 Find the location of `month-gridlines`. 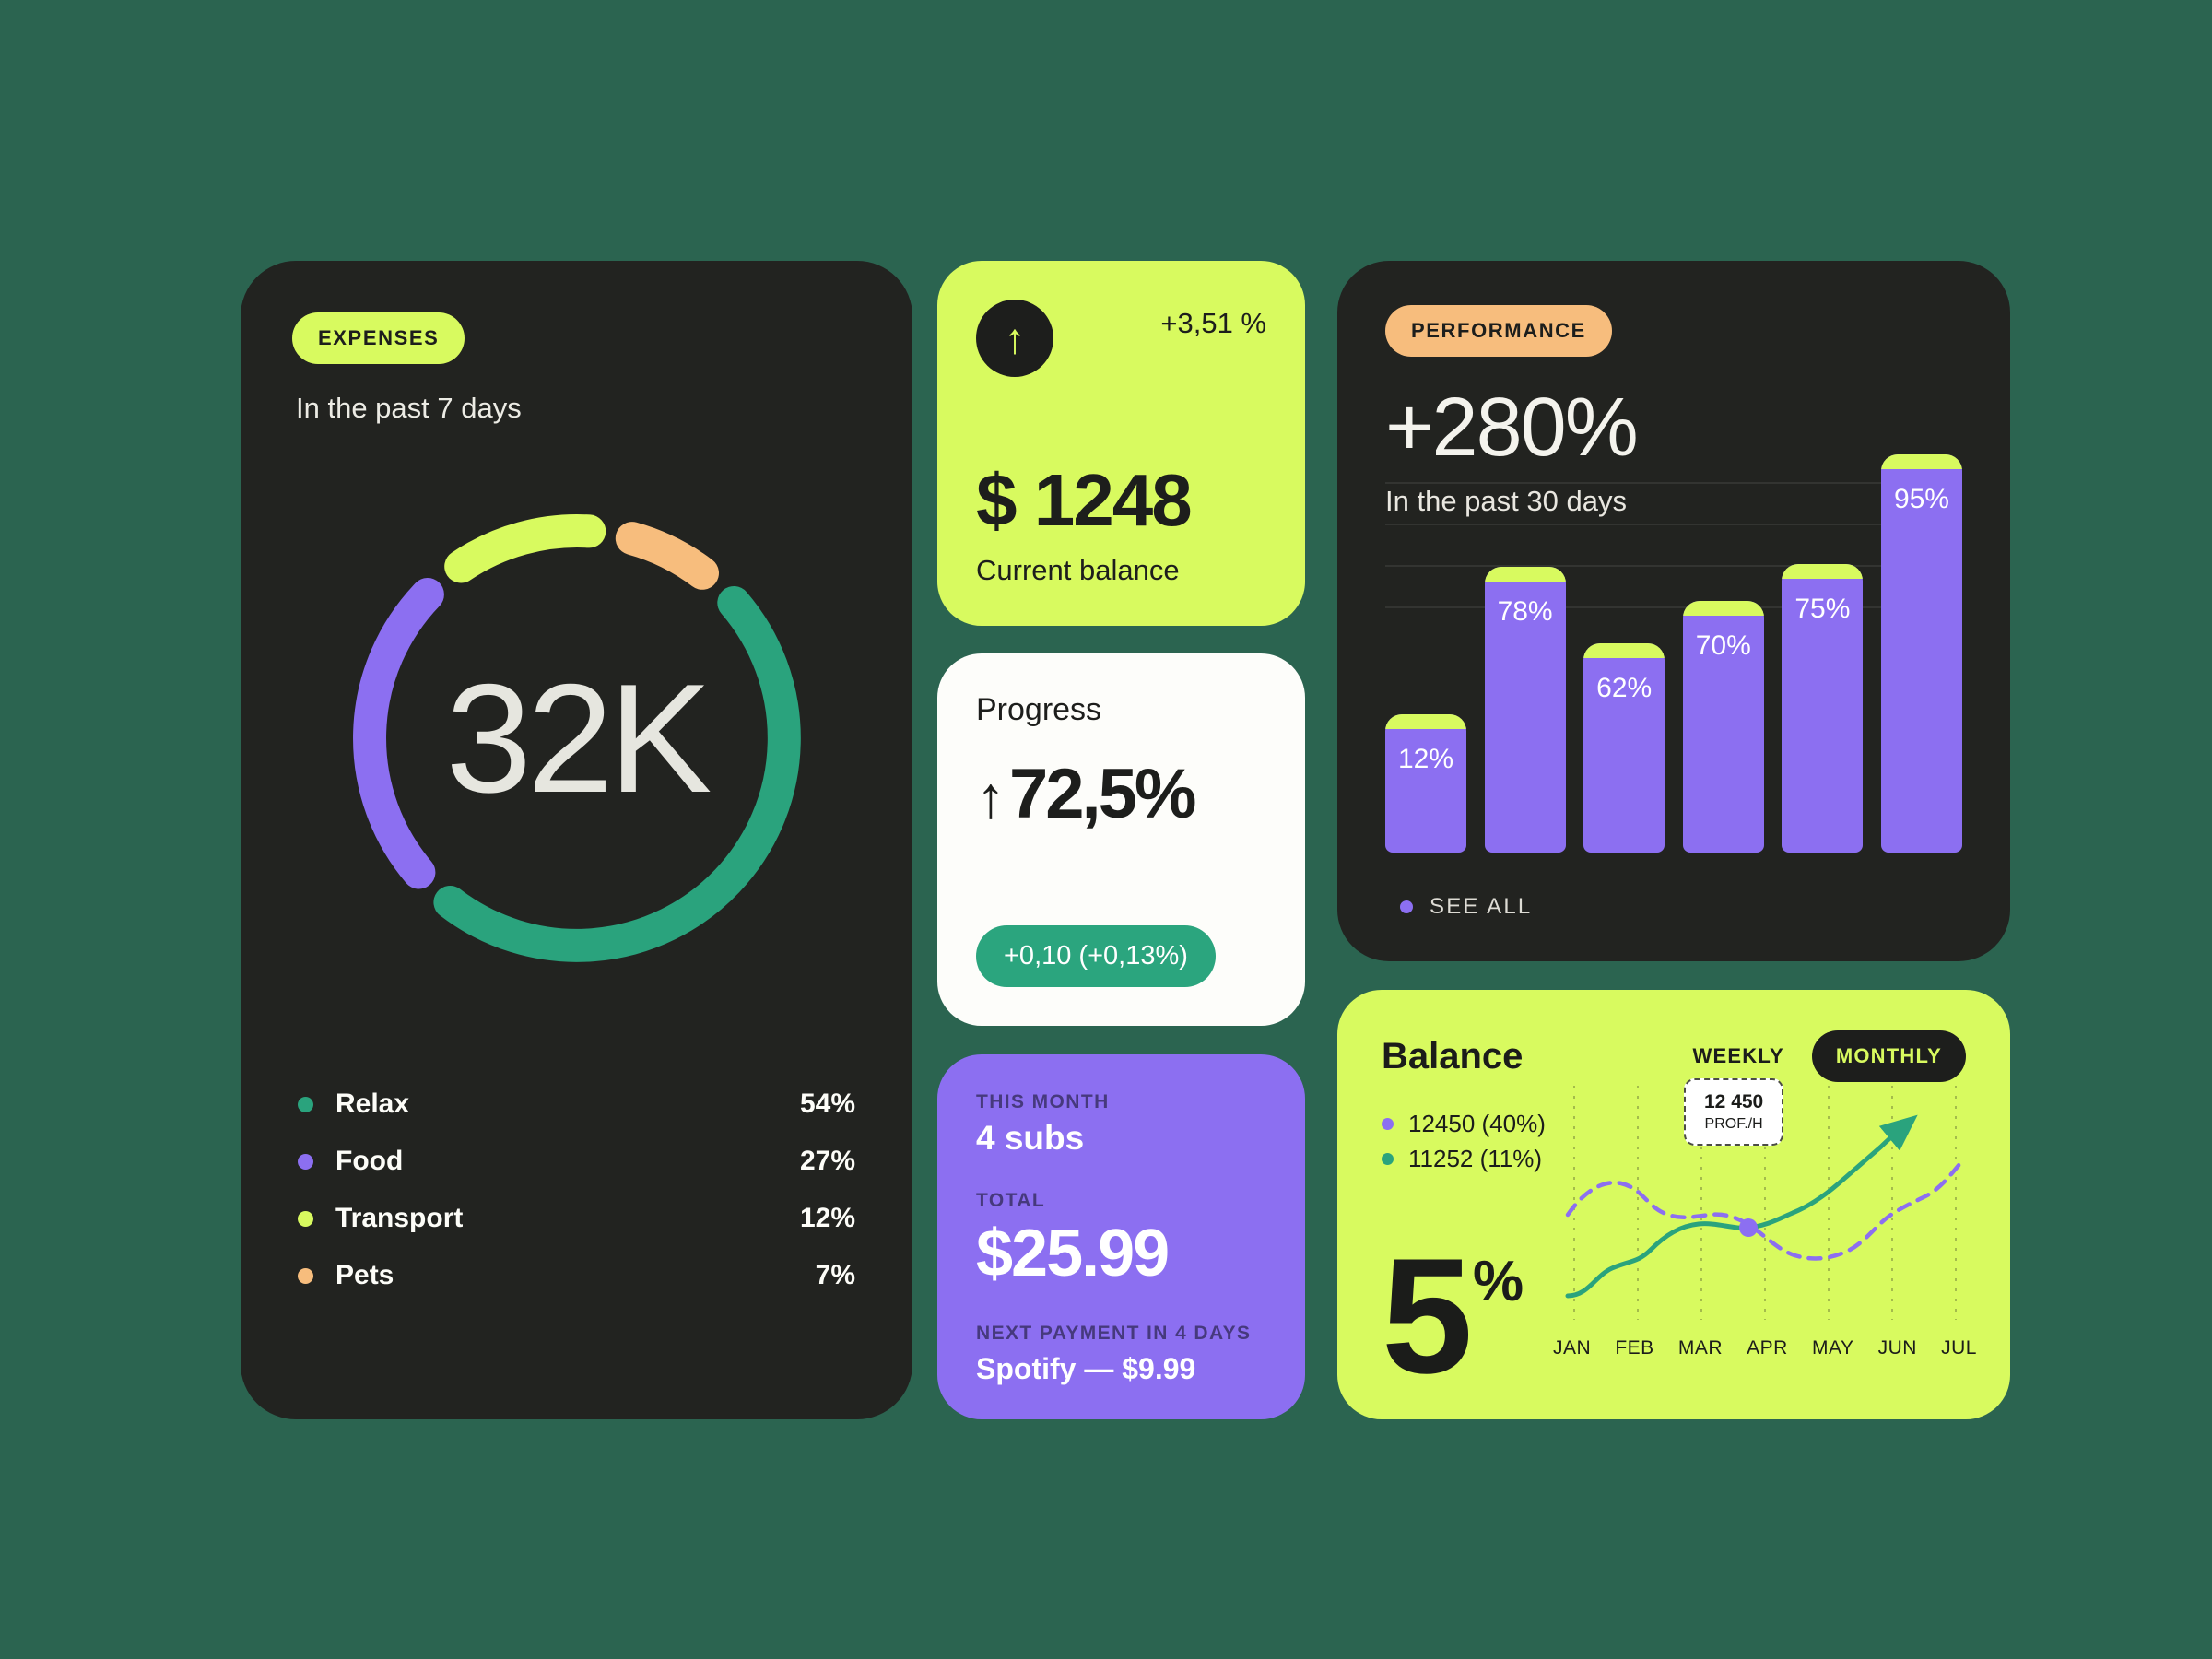

month-gridlines is located at coordinates (1765, 1203).